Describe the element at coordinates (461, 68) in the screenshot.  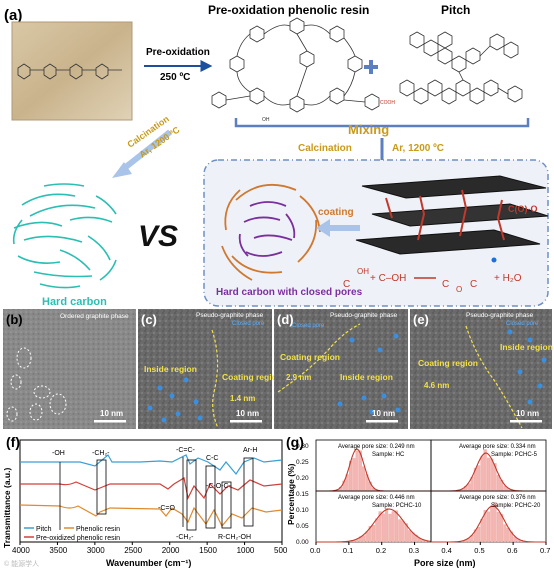
I see `pitch-structure` at that location.